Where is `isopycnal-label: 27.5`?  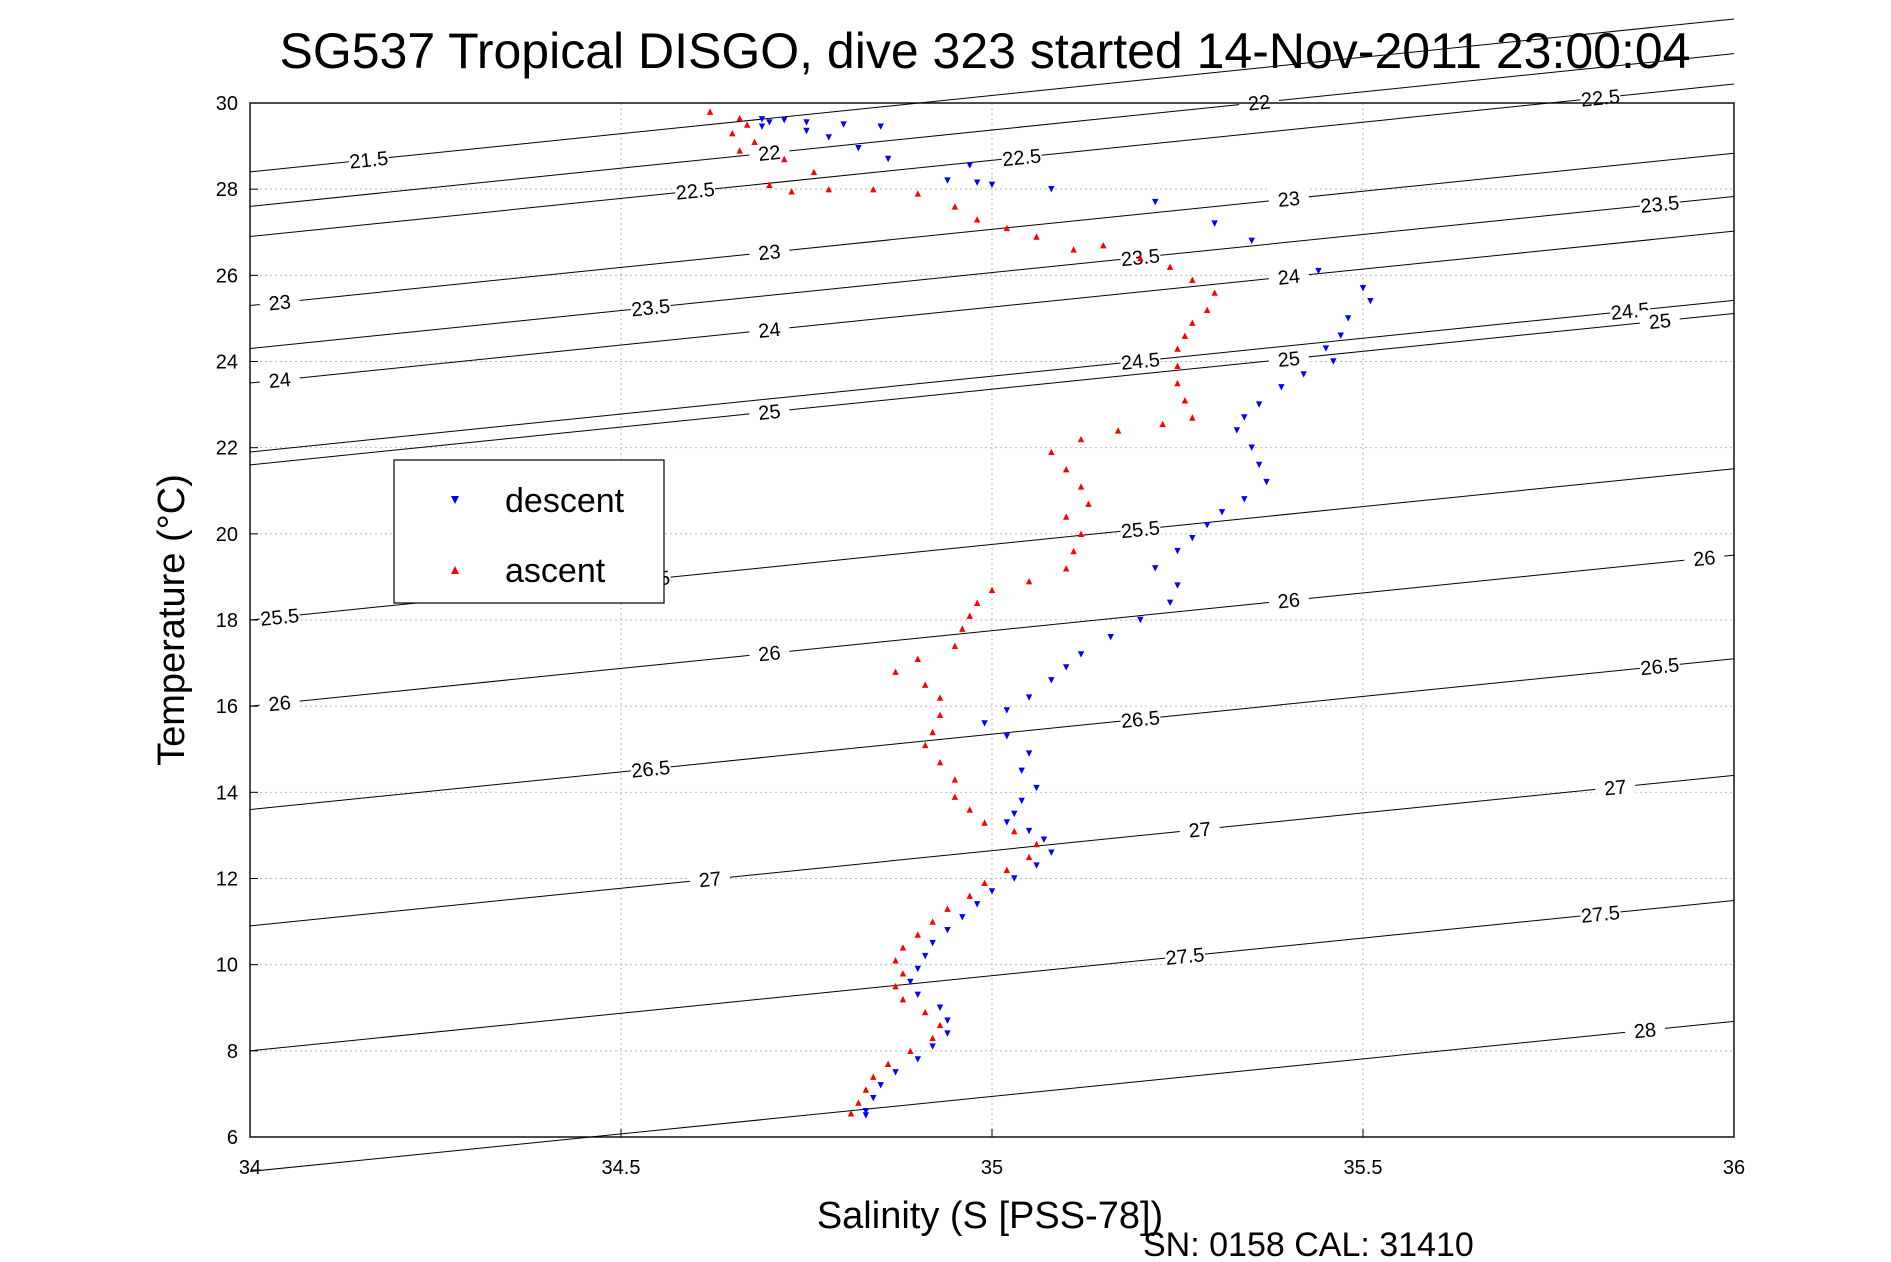 isopycnal-label: 27.5 is located at coordinates (1600, 915).